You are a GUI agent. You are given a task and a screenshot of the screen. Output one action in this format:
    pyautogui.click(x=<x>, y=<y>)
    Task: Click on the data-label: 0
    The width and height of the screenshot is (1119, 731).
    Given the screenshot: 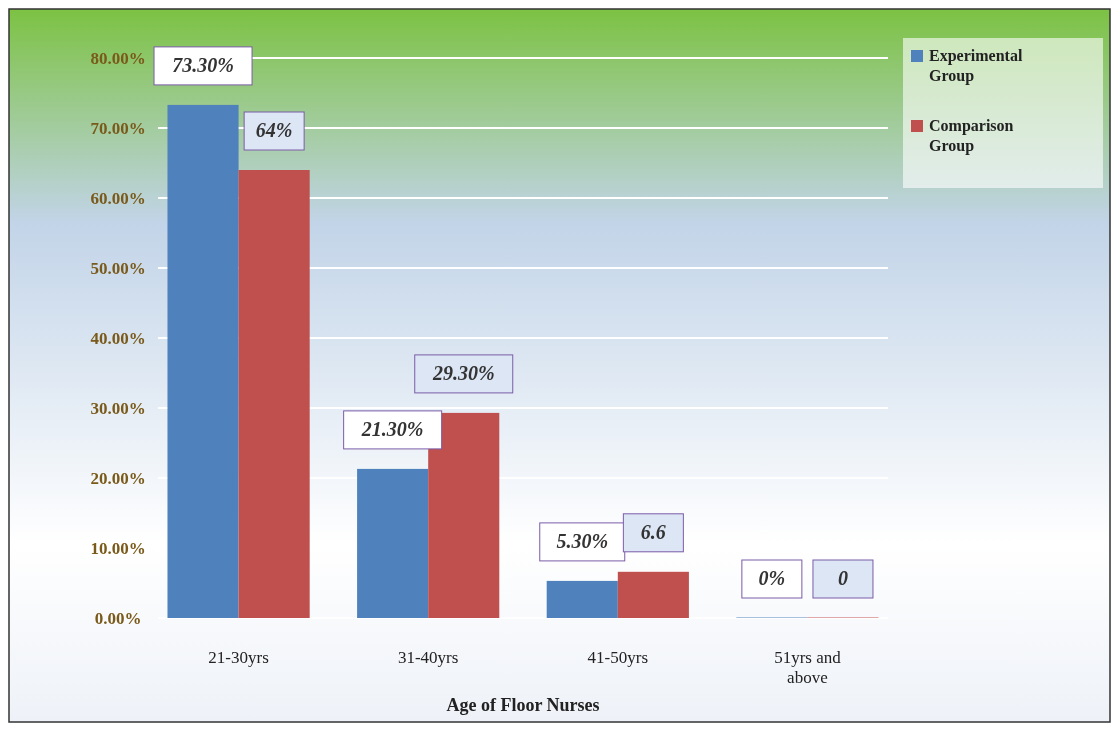 What is the action you would take?
    pyautogui.click(x=842, y=578)
    